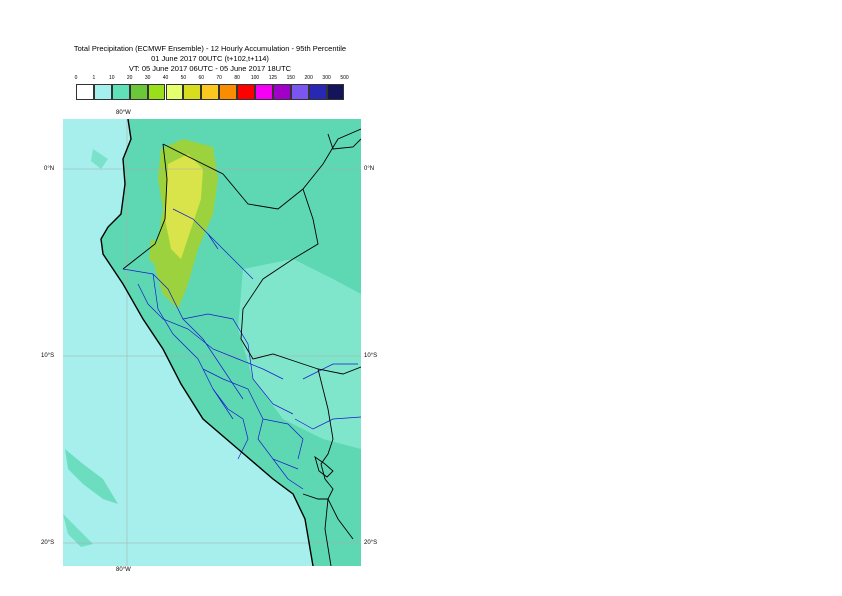 The image size is (842, 596). What do you see at coordinates (308, 78) in the screenshot?
I see `legend-threshold-label: 200` at bounding box center [308, 78].